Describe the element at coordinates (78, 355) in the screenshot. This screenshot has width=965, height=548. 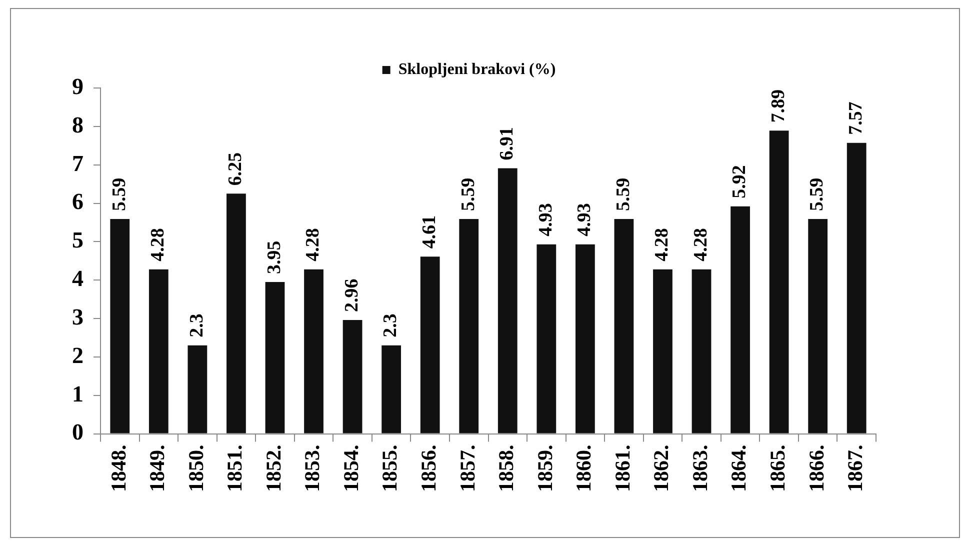
I see `y-tick-label: 2` at that location.